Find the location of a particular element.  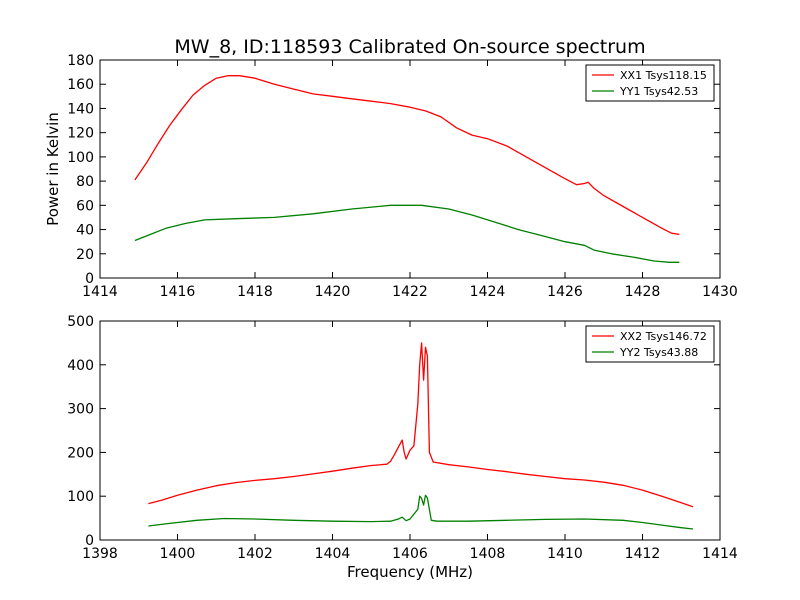

x-tick-label: 1418 is located at coordinates (255, 292).